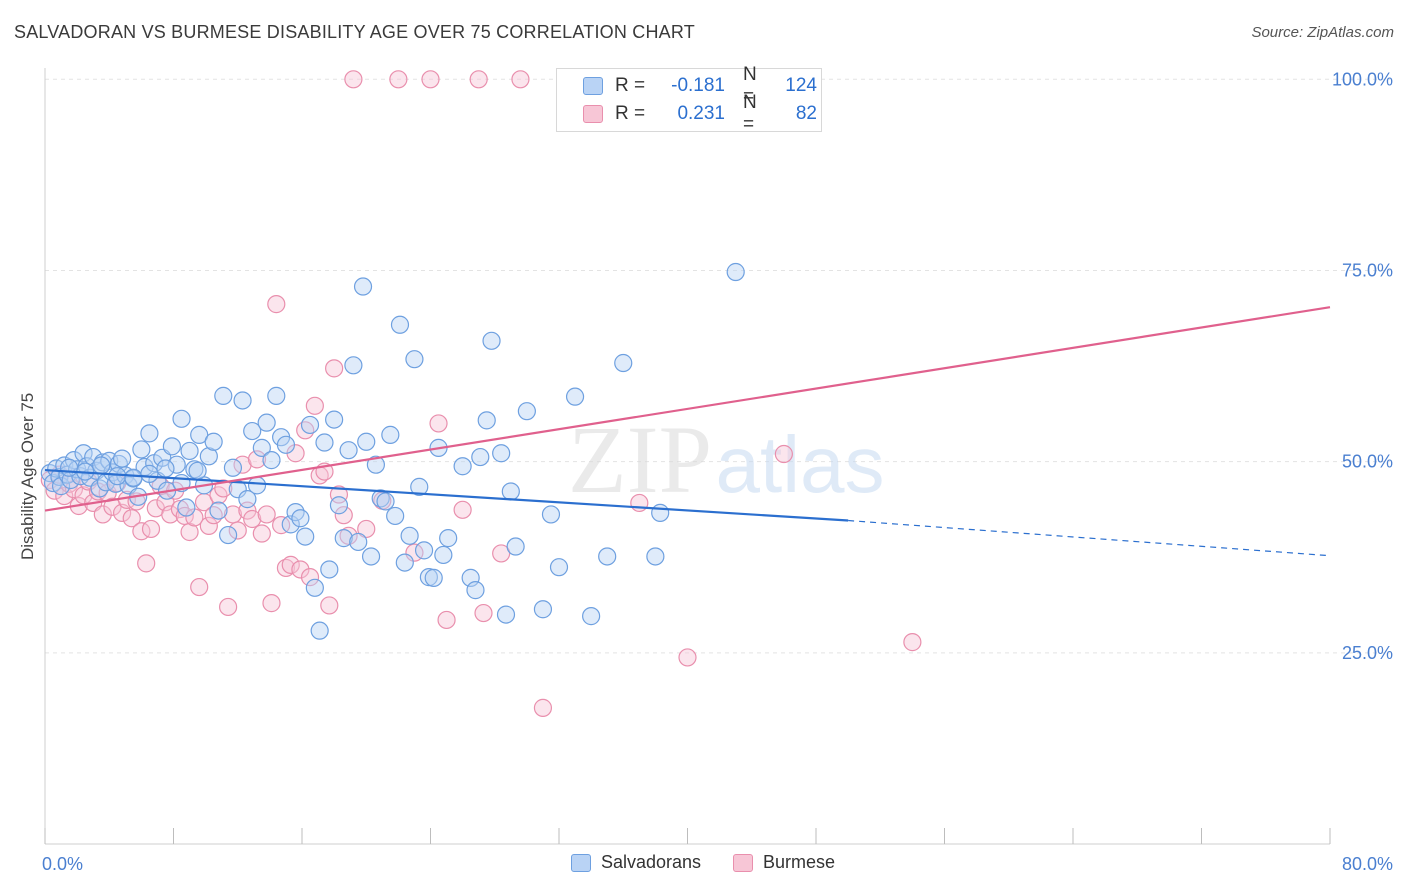  Describe the element at coordinates (703, 862) in the screenshot. I see `series-legend: Salvadorans Burmese` at that location.